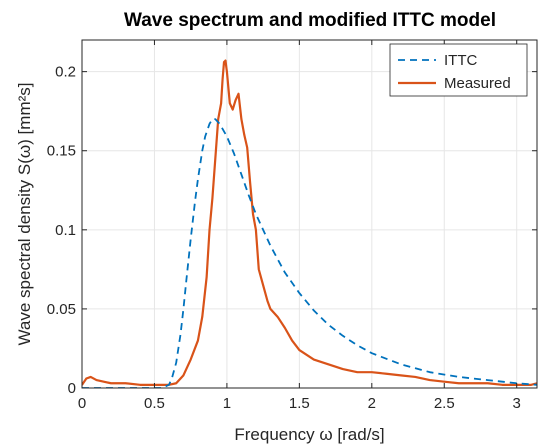 Image resolution: width=550 pixels, height=446 pixels. What do you see at coordinates (61, 309) in the screenshot?
I see `y-tick-label: 0.05` at bounding box center [61, 309].